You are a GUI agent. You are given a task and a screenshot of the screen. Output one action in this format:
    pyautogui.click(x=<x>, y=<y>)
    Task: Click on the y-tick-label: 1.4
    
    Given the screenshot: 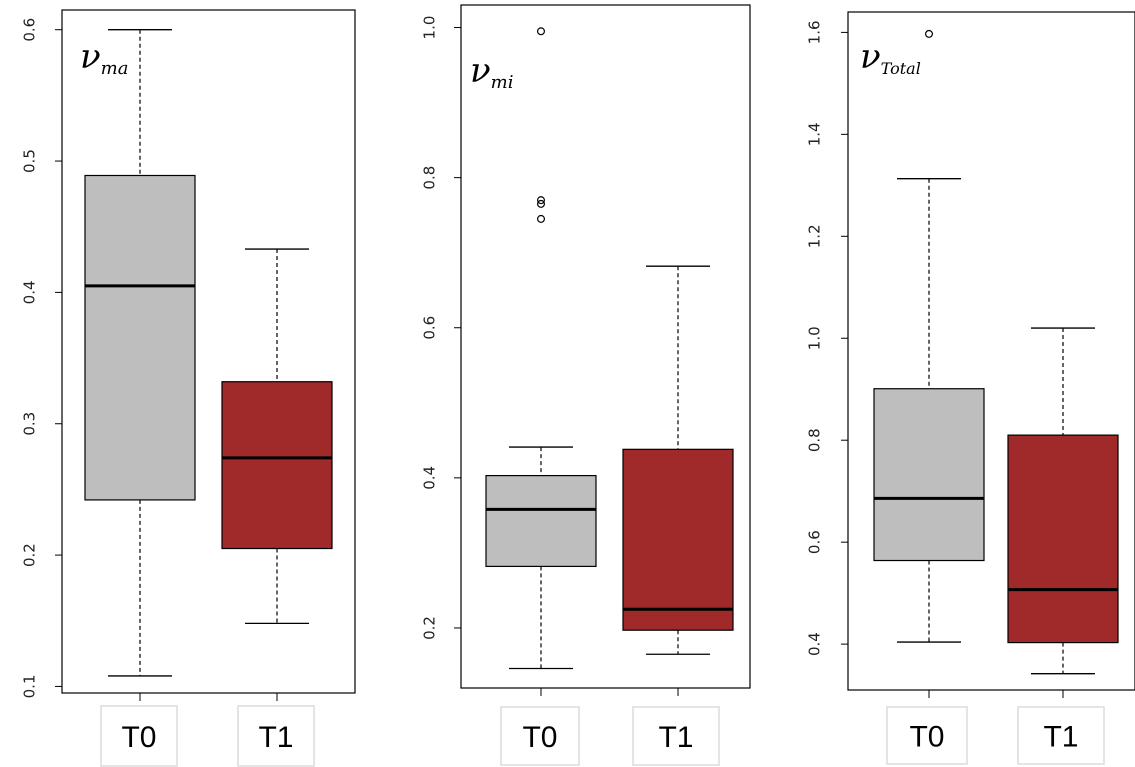 What is the action you would take?
    pyautogui.click(x=815, y=134)
    